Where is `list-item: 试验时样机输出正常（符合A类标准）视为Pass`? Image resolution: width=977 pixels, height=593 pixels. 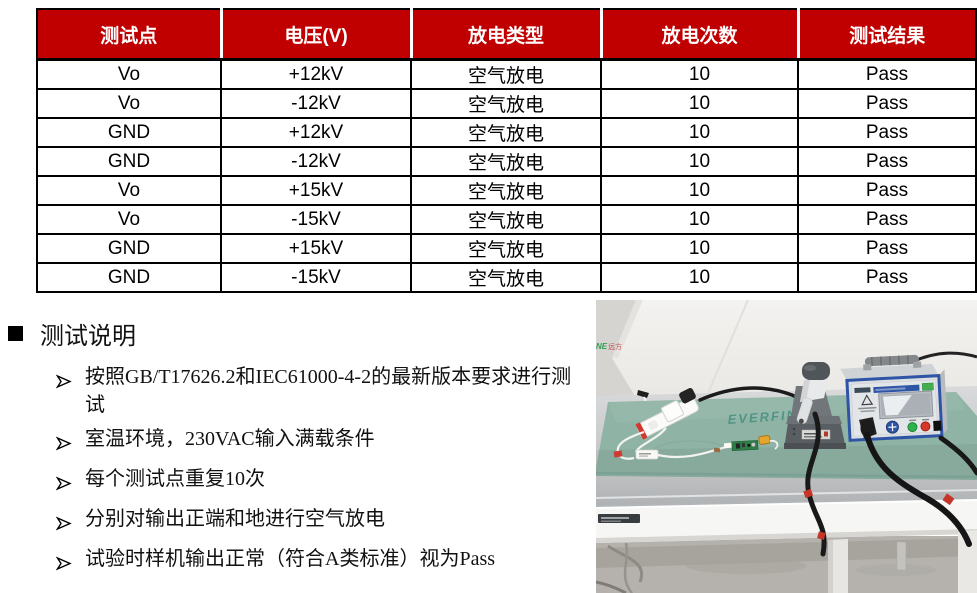
list-item: 试验时样机输出正常（符合A类标准）视为Pass is located at coordinates (315, 562).